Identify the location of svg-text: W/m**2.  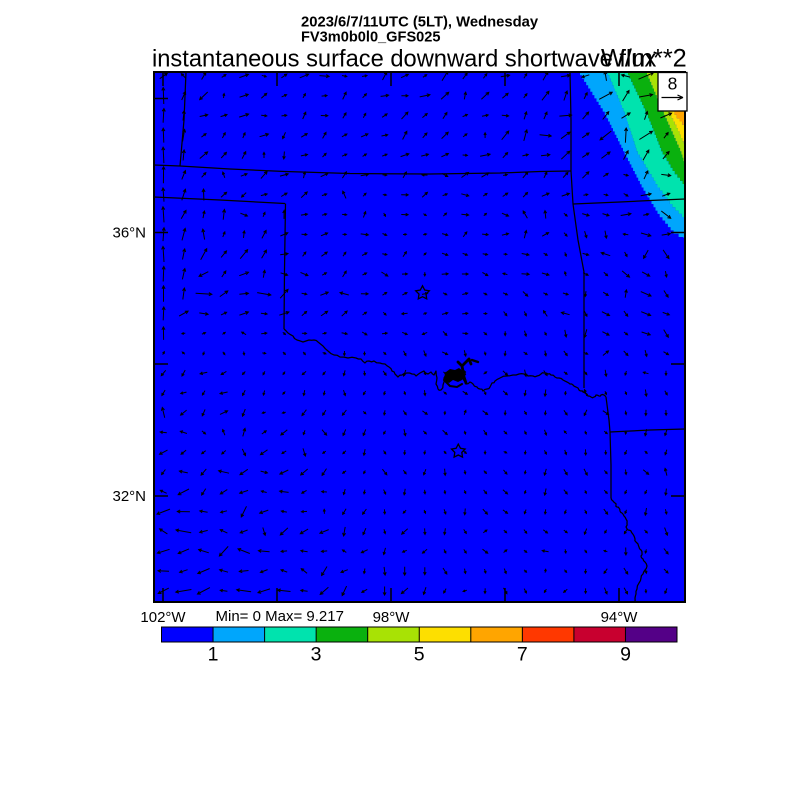
(644, 58).